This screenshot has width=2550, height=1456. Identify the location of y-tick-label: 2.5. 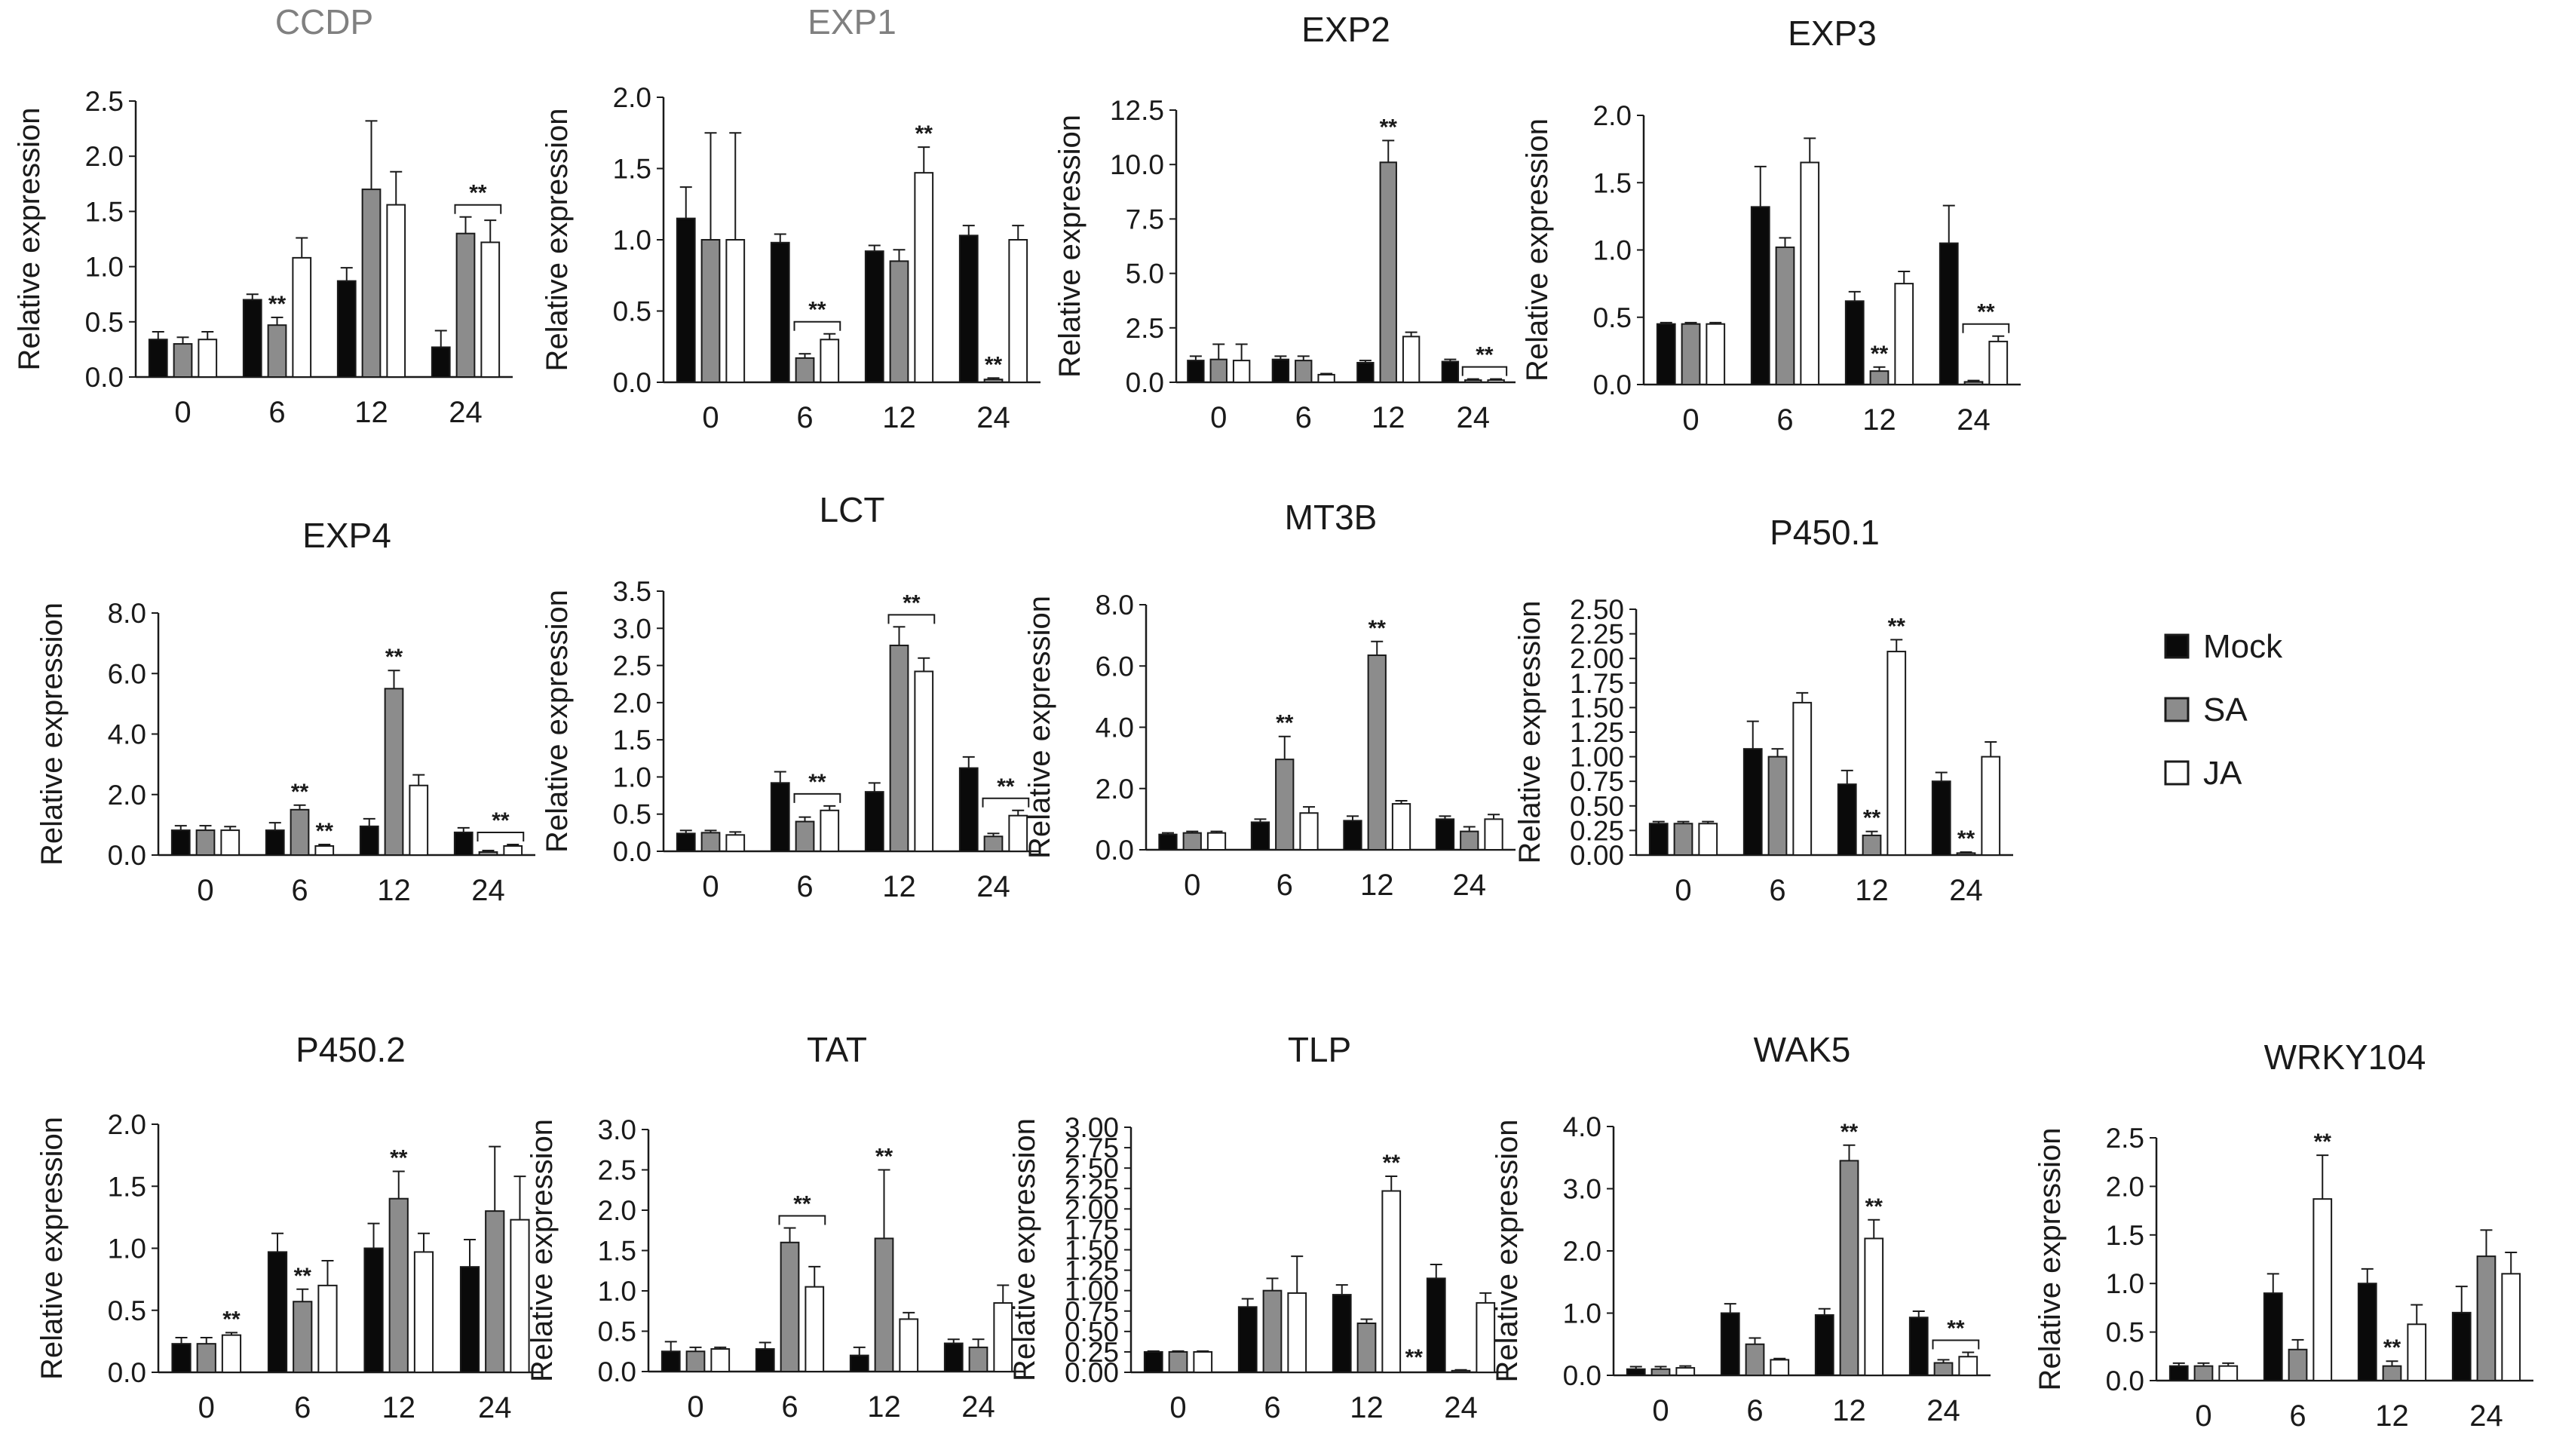
(104, 101).